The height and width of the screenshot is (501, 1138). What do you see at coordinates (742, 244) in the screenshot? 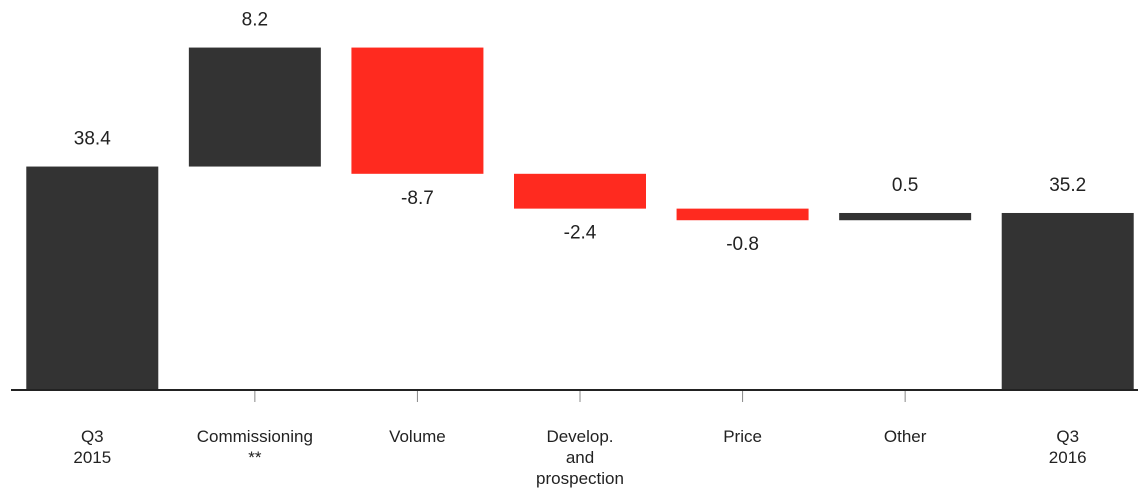
I see `value-label: -0.8` at bounding box center [742, 244].